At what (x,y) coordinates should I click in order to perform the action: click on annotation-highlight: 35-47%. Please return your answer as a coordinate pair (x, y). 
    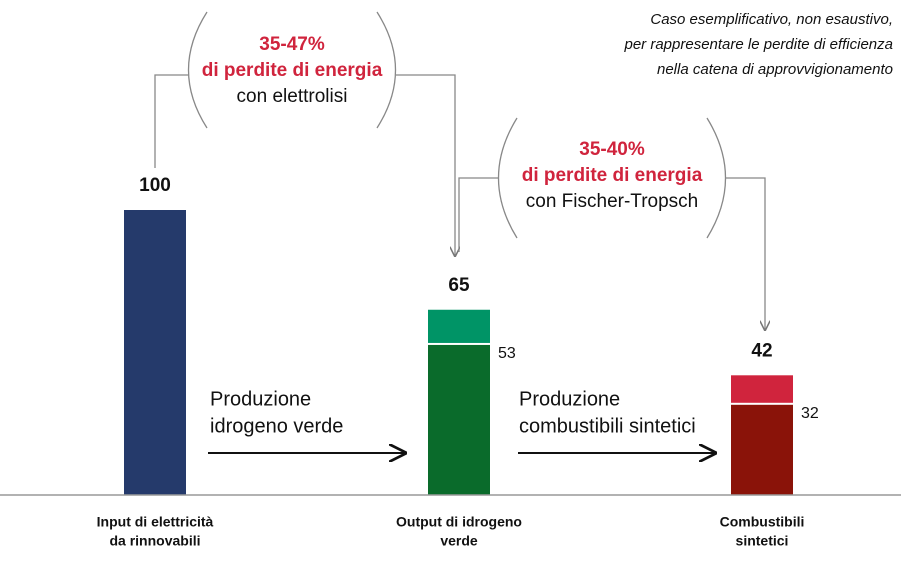
    Looking at the image, I should click on (292, 44).